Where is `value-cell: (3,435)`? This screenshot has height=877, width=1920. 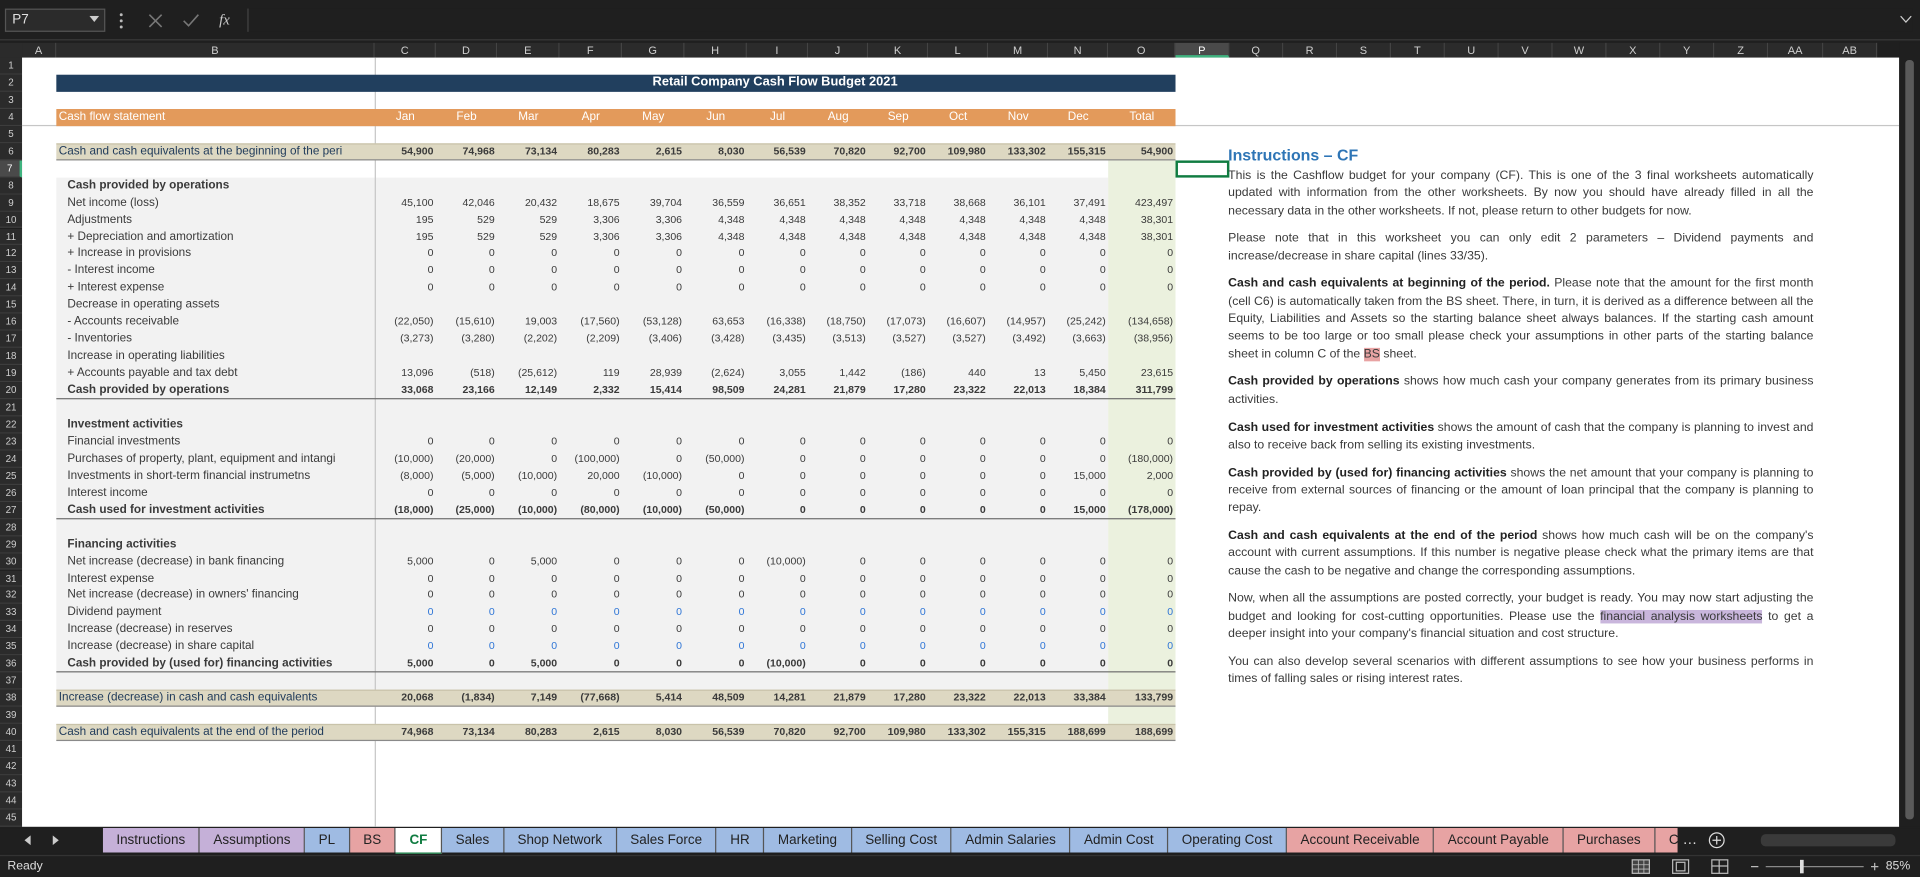
value-cell: (3,435) is located at coordinates (789, 338).